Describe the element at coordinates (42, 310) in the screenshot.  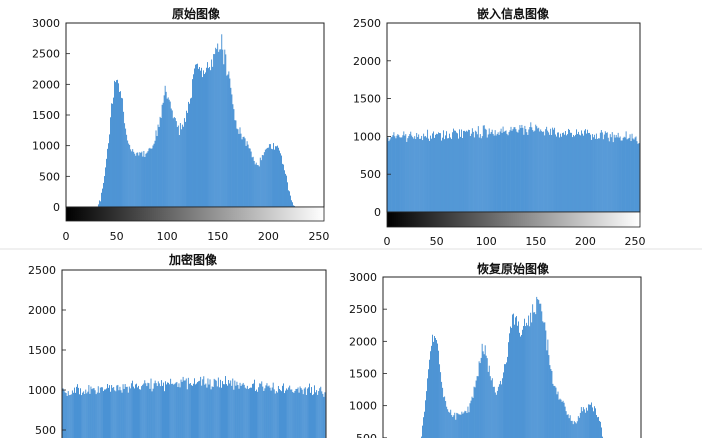
I see `y-tick-label: 2000` at that location.